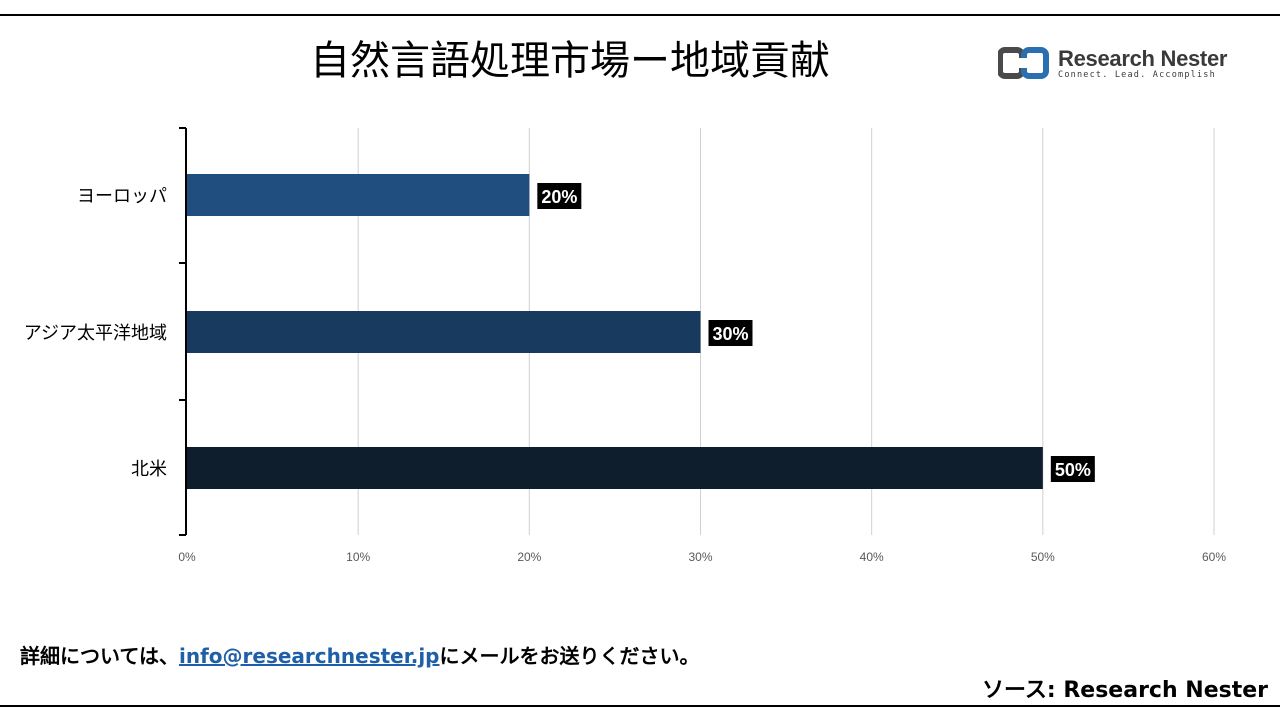  I want to click on bottom-rule, so click(640, 706).